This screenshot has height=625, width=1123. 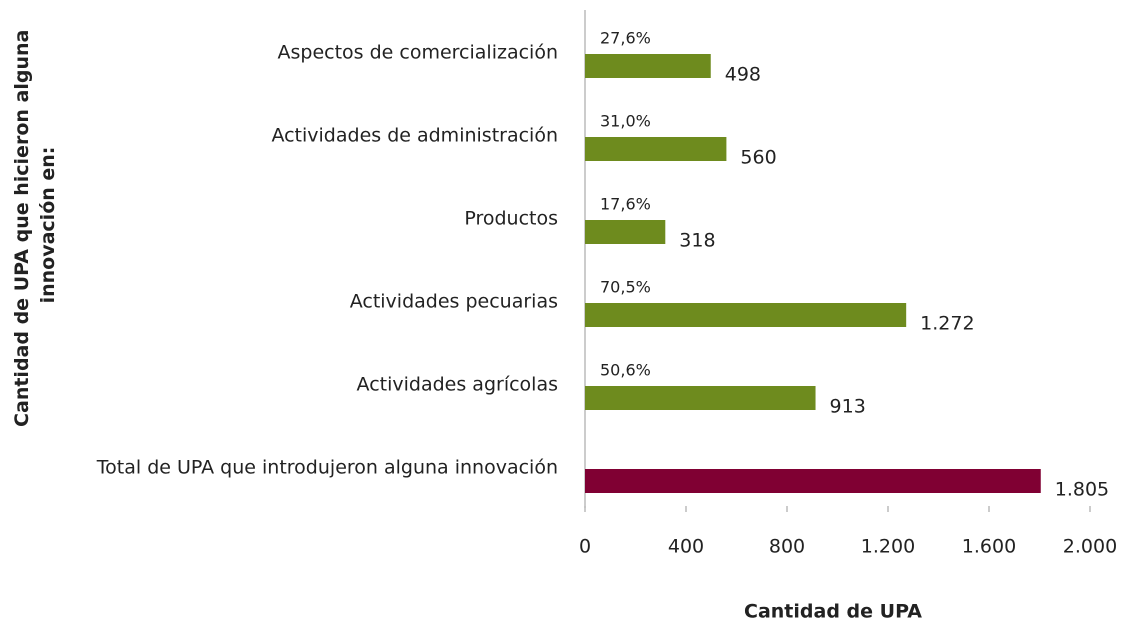 I want to click on x-tick-label: 800, so click(x=787, y=547).